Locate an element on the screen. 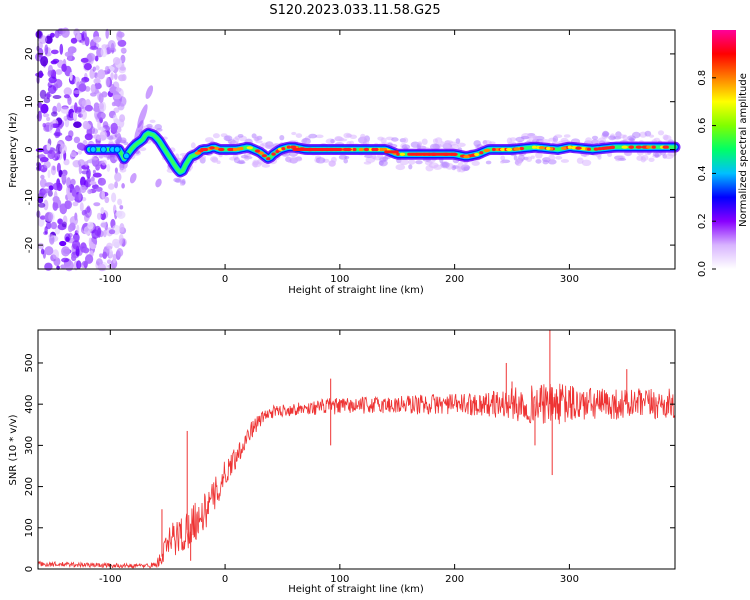 This screenshot has height=600, width=750. snr-y-tick-label: 300 is located at coordinates (29, 445).